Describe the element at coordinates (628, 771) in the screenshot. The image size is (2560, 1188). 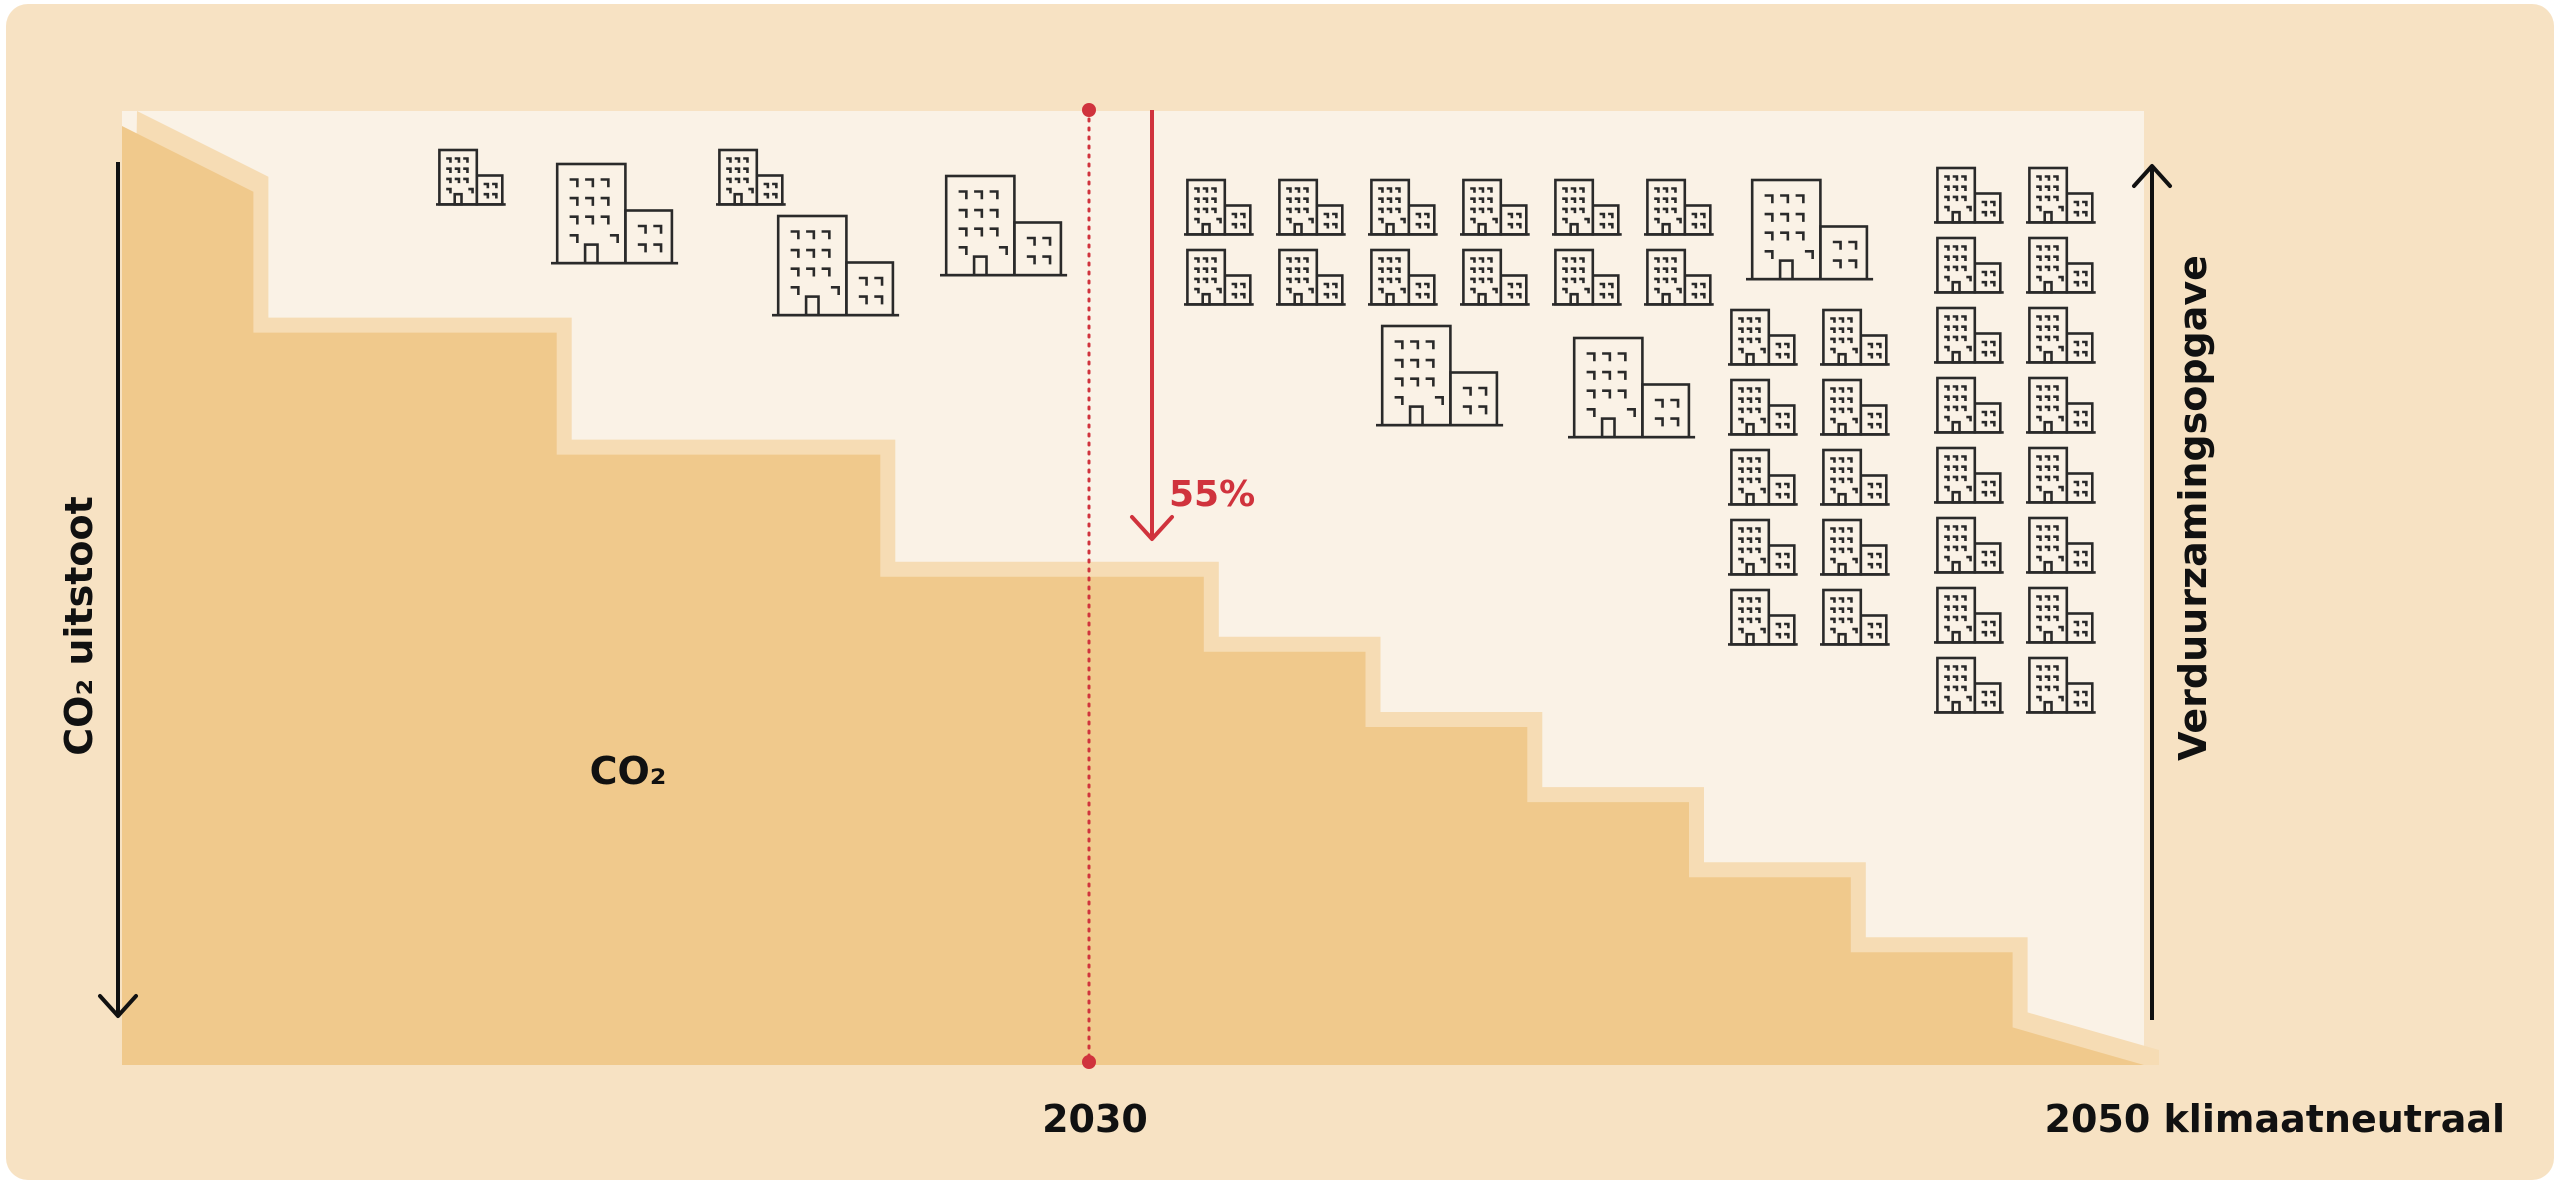
I see `area-label: CO₂` at that location.